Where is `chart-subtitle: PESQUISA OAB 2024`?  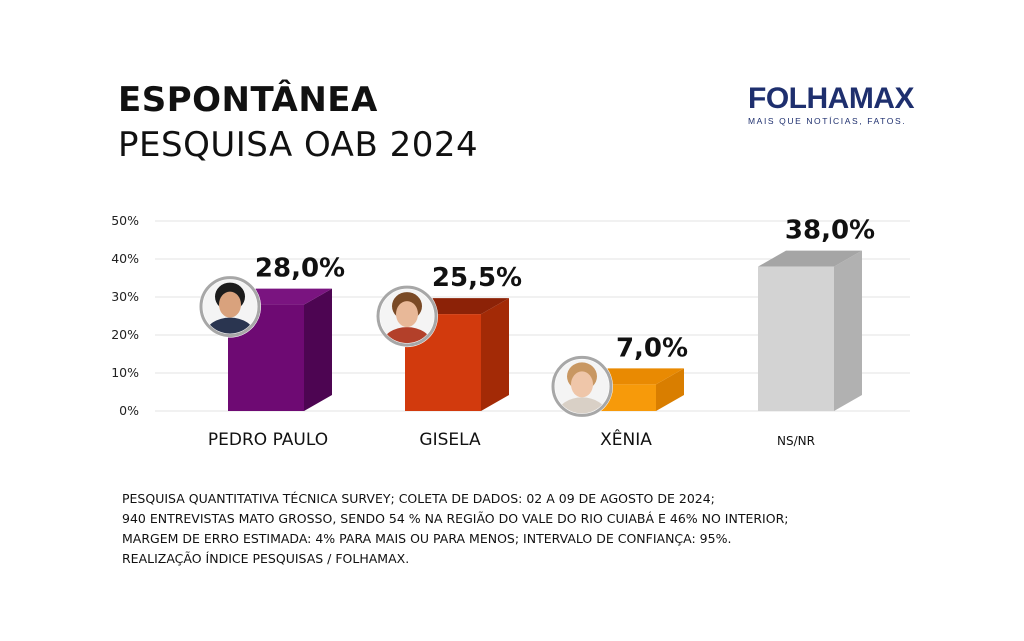
chart-subtitle: PESQUISA OAB 2024 is located at coordinates (298, 145).